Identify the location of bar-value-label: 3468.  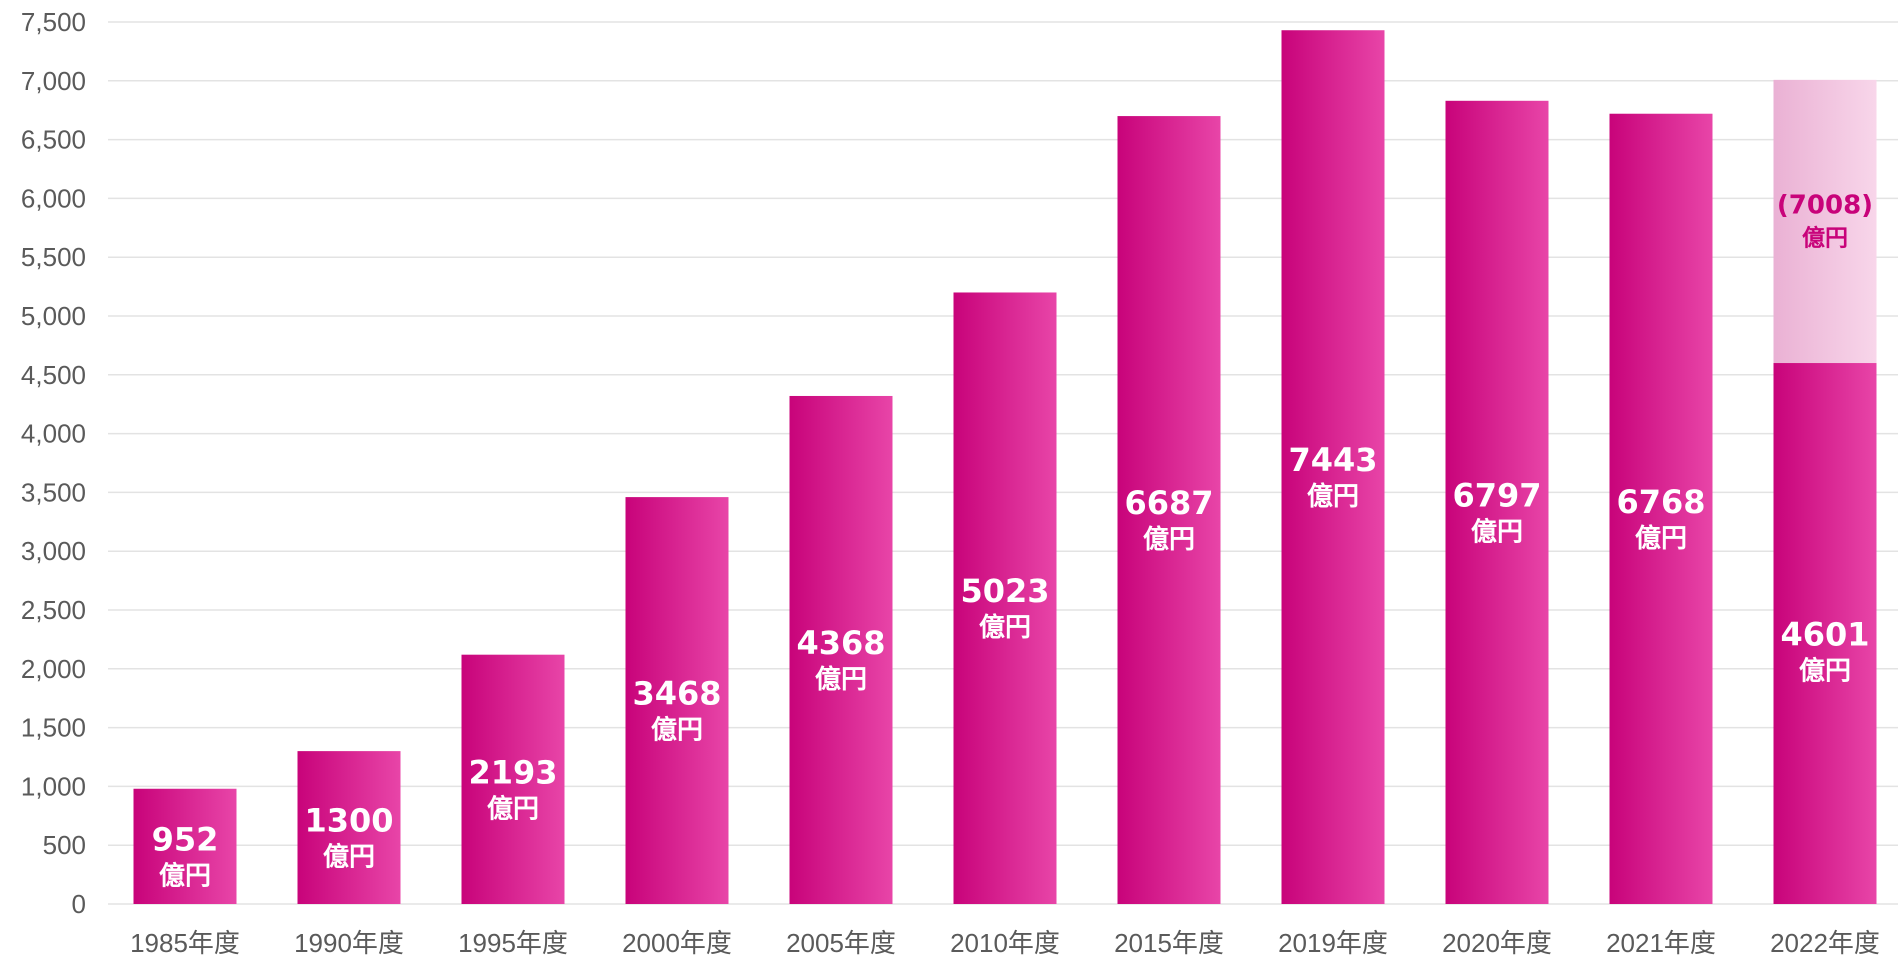
(676, 694).